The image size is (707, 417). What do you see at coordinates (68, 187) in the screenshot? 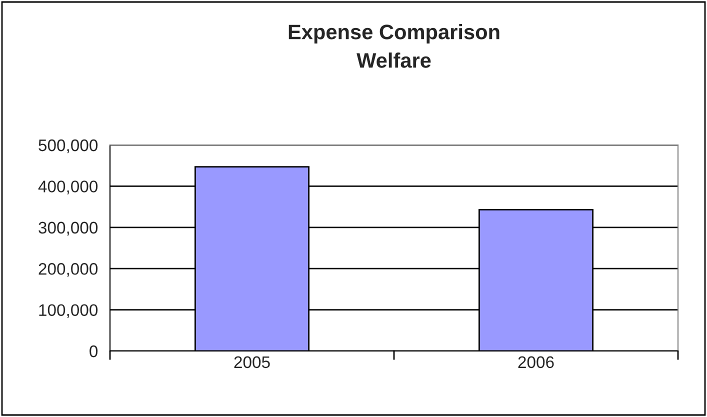
I see `y-tick-label: 400,000` at bounding box center [68, 187].